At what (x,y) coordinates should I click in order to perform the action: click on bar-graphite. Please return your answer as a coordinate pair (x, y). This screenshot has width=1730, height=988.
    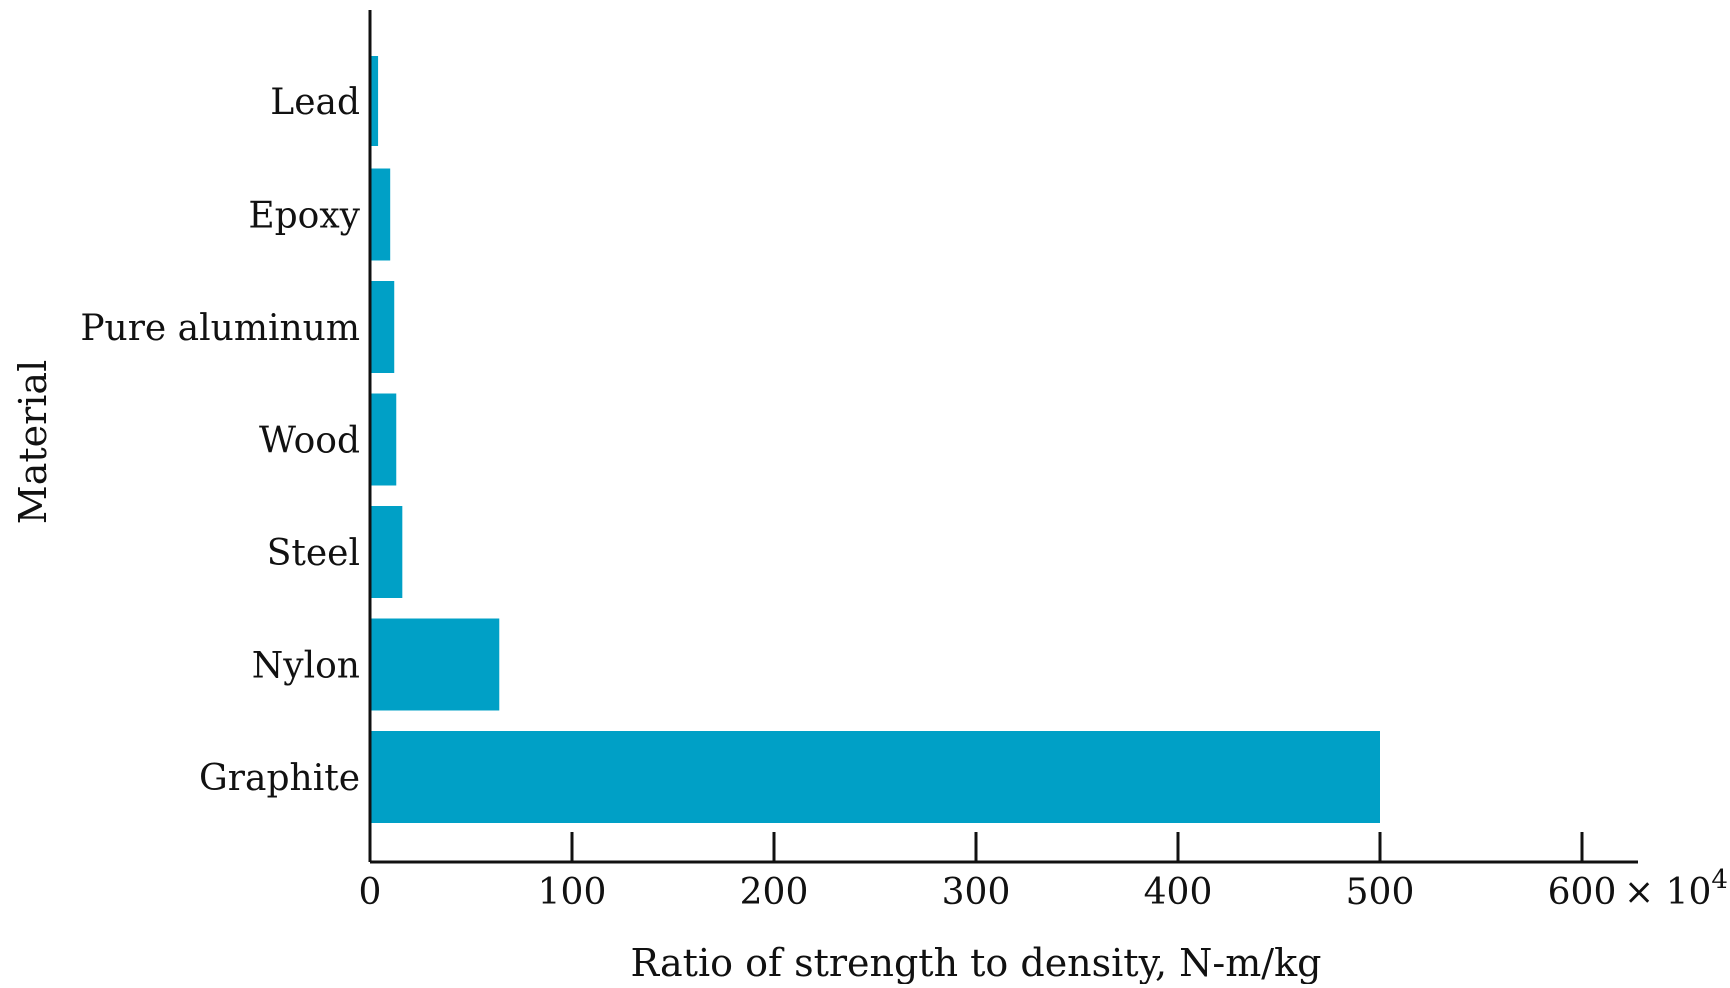
    Looking at the image, I should click on (875, 777).